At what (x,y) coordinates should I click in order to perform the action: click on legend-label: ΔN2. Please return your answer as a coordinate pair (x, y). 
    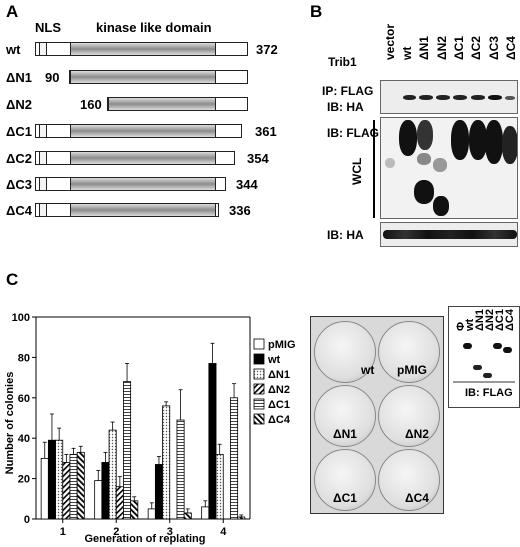
    Looking at the image, I should click on (279, 390).